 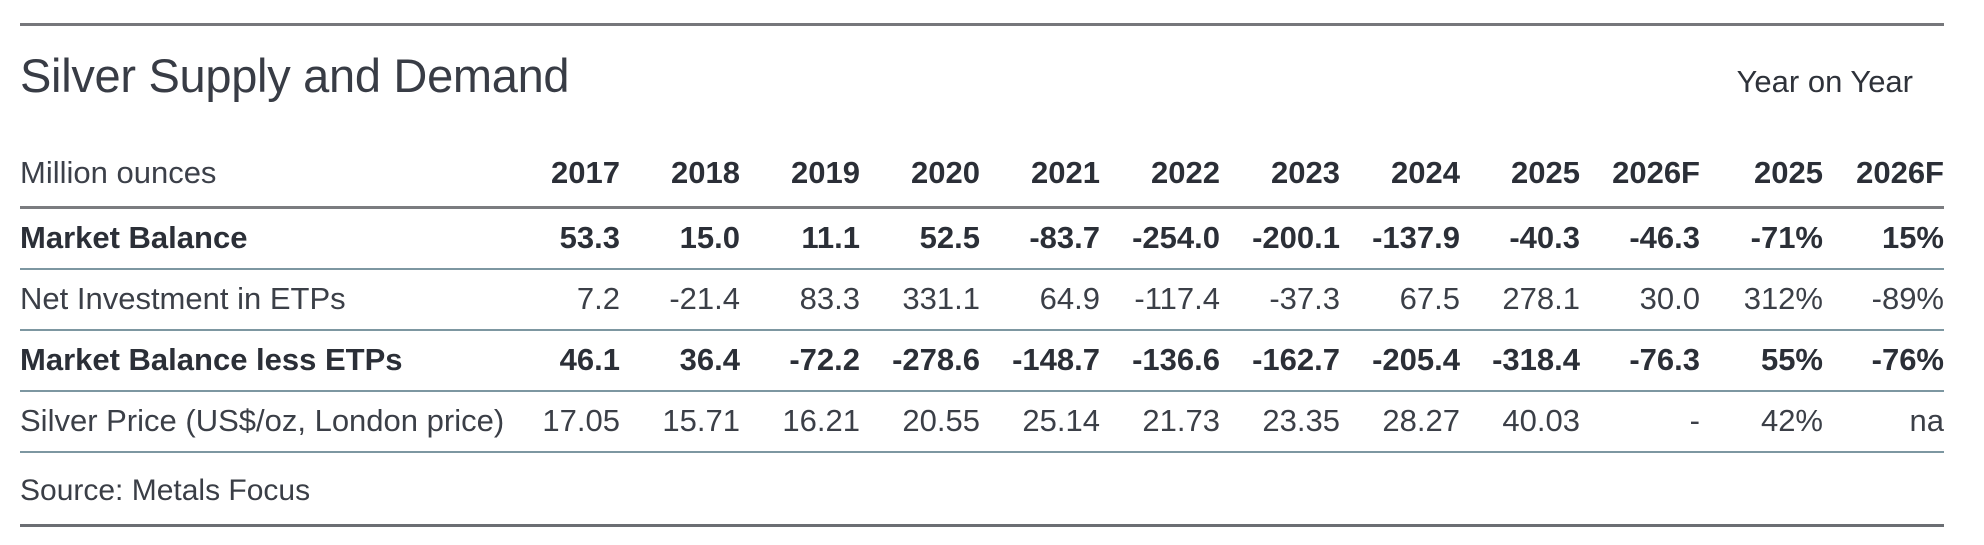 I want to click on value-cell: -, so click(x=1640, y=422).